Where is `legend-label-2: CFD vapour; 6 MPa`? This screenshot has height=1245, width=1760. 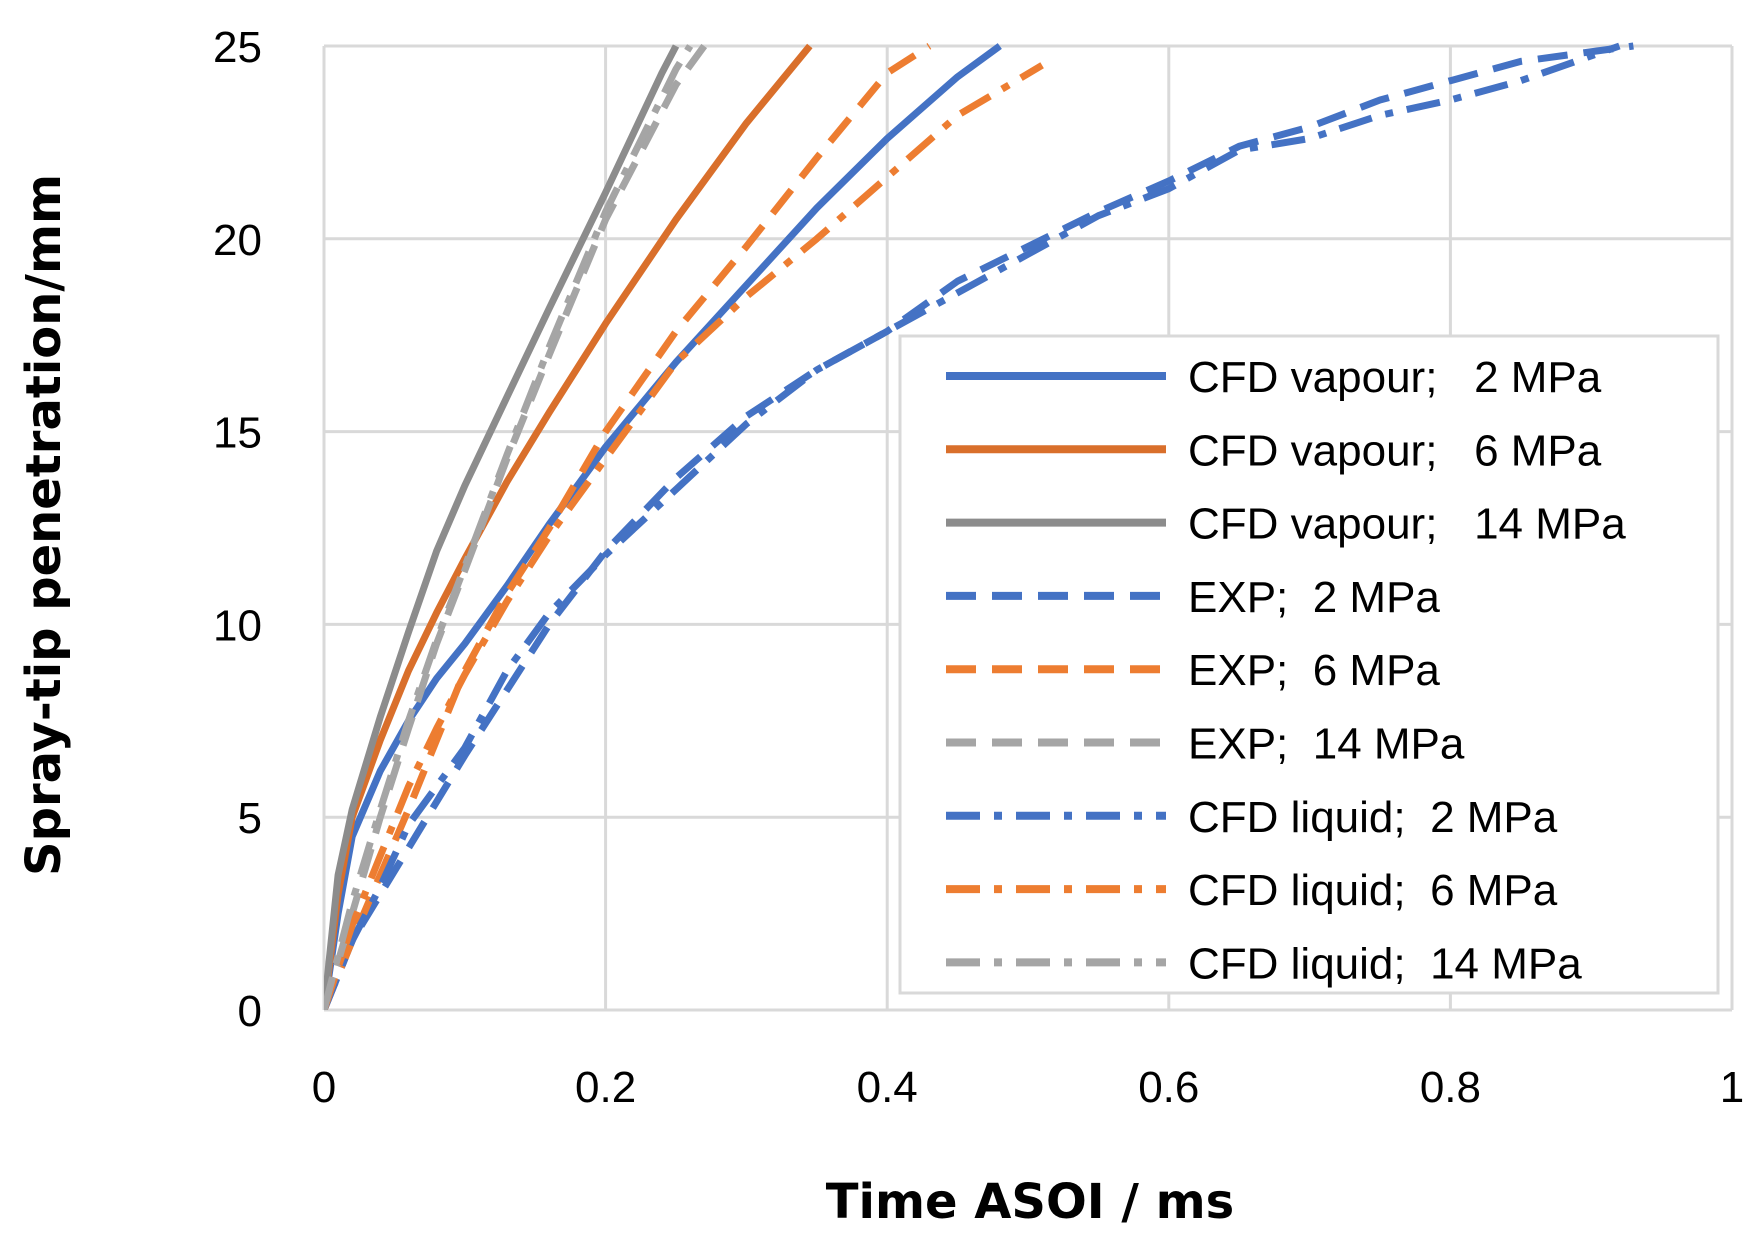
legend-label-2: CFD vapour; 6 MPa is located at coordinates (1395, 450).